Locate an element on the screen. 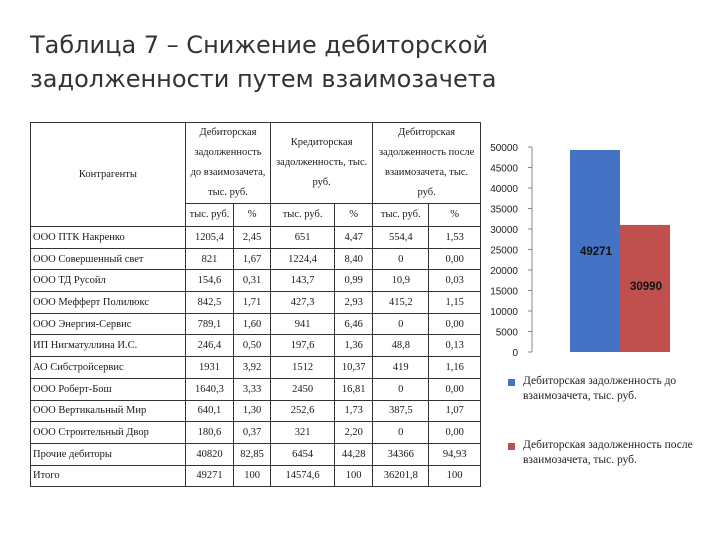 This screenshot has width=720, height=540. table-cell: 197,6 is located at coordinates (303, 346).